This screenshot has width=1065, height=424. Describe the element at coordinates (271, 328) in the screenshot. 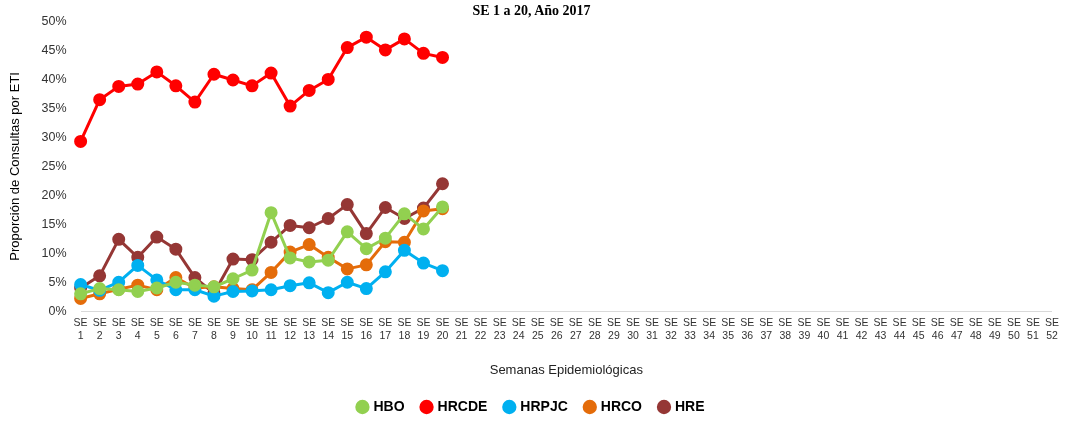

I see `x-tick-label: SE 11` at that location.